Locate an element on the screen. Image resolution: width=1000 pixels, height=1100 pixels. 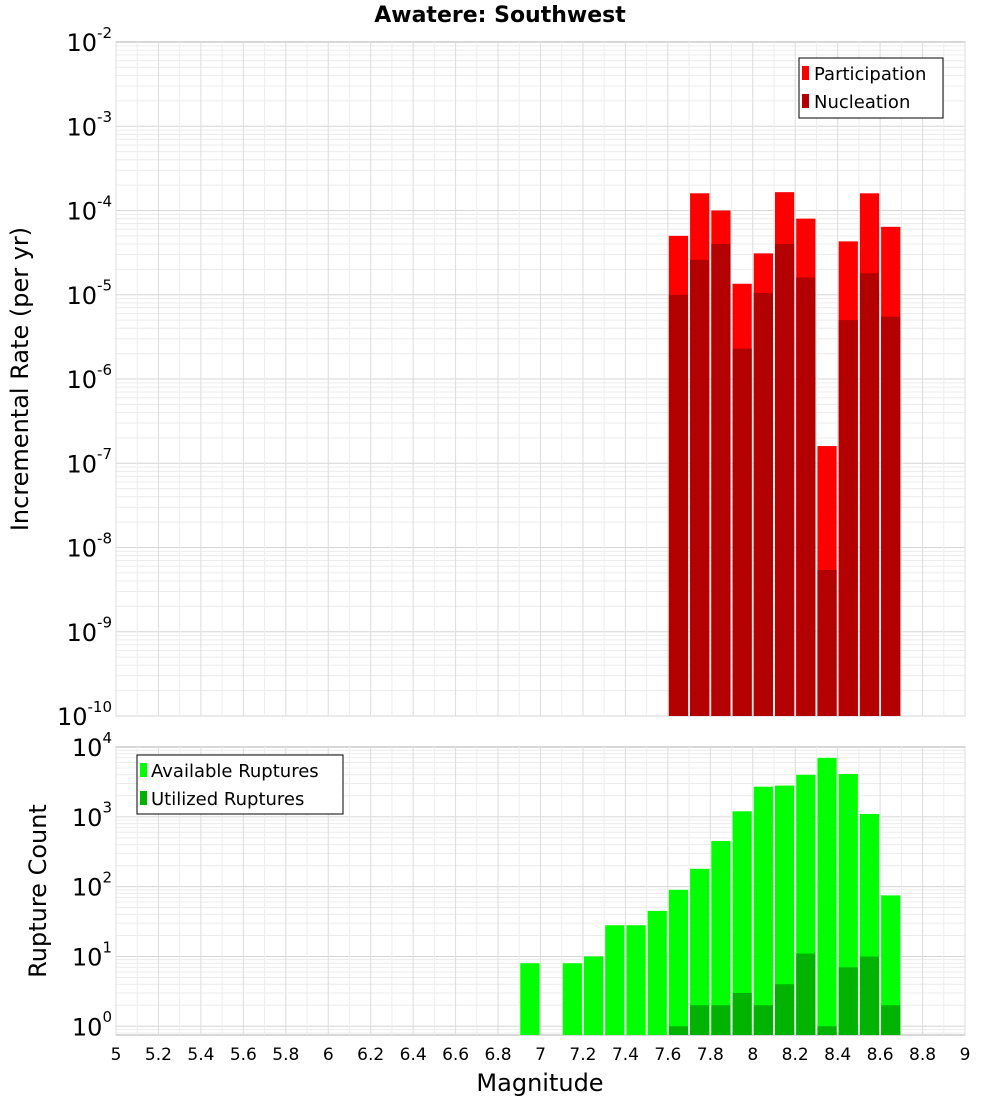
x-tick-label: 6.6 is located at coordinates (455, 1055).